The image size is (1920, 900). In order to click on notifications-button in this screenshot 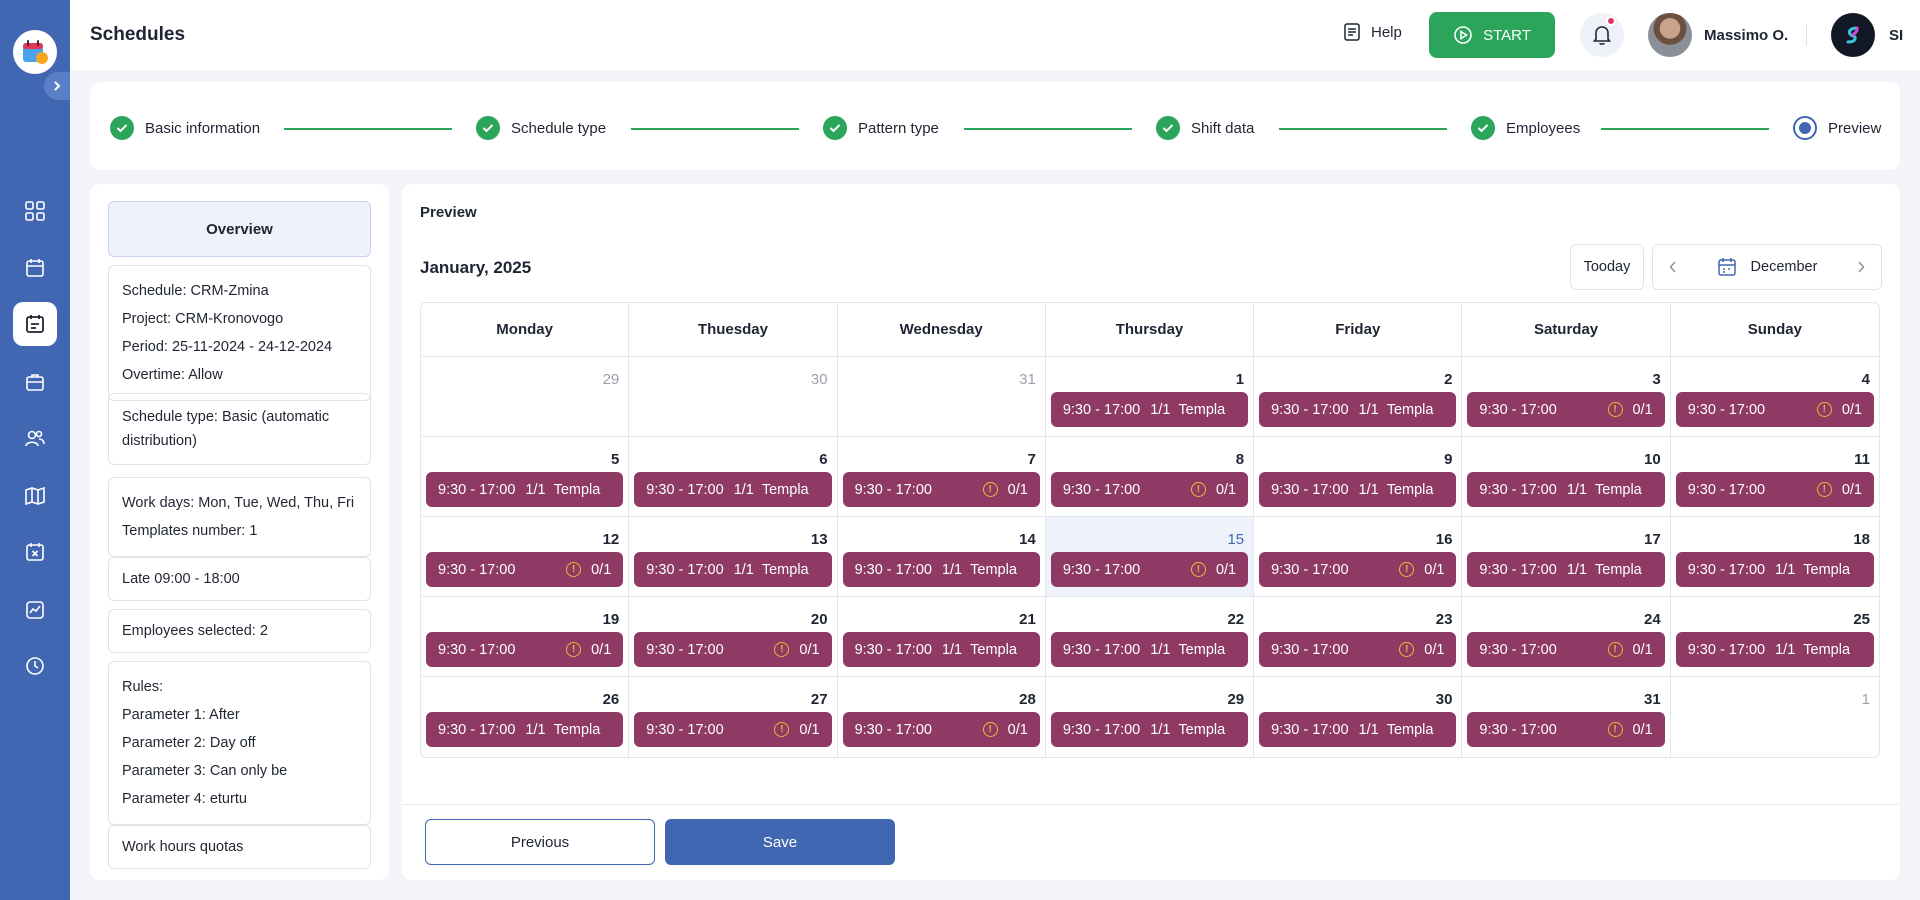, I will do `click(1602, 35)`.